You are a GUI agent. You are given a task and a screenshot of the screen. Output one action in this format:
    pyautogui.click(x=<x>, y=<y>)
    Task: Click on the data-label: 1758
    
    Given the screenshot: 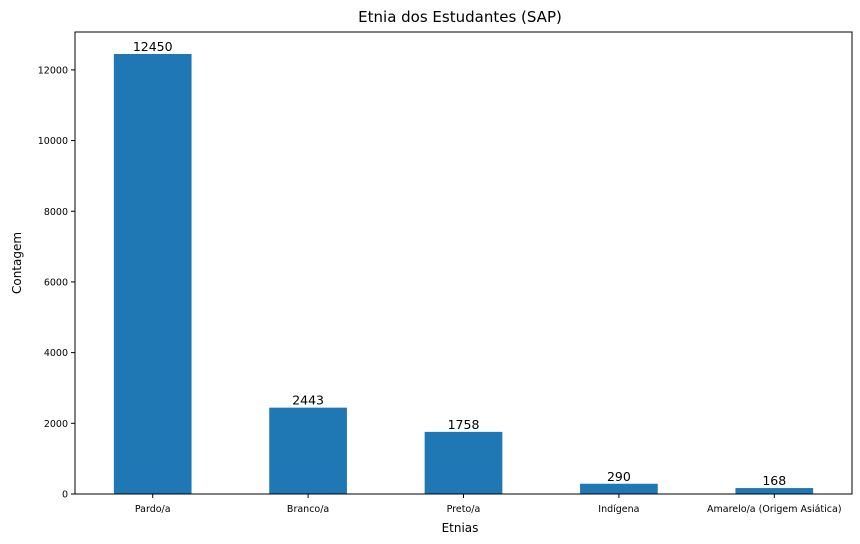 What is the action you would take?
    pyautogui.click(x=464, y=424)
    